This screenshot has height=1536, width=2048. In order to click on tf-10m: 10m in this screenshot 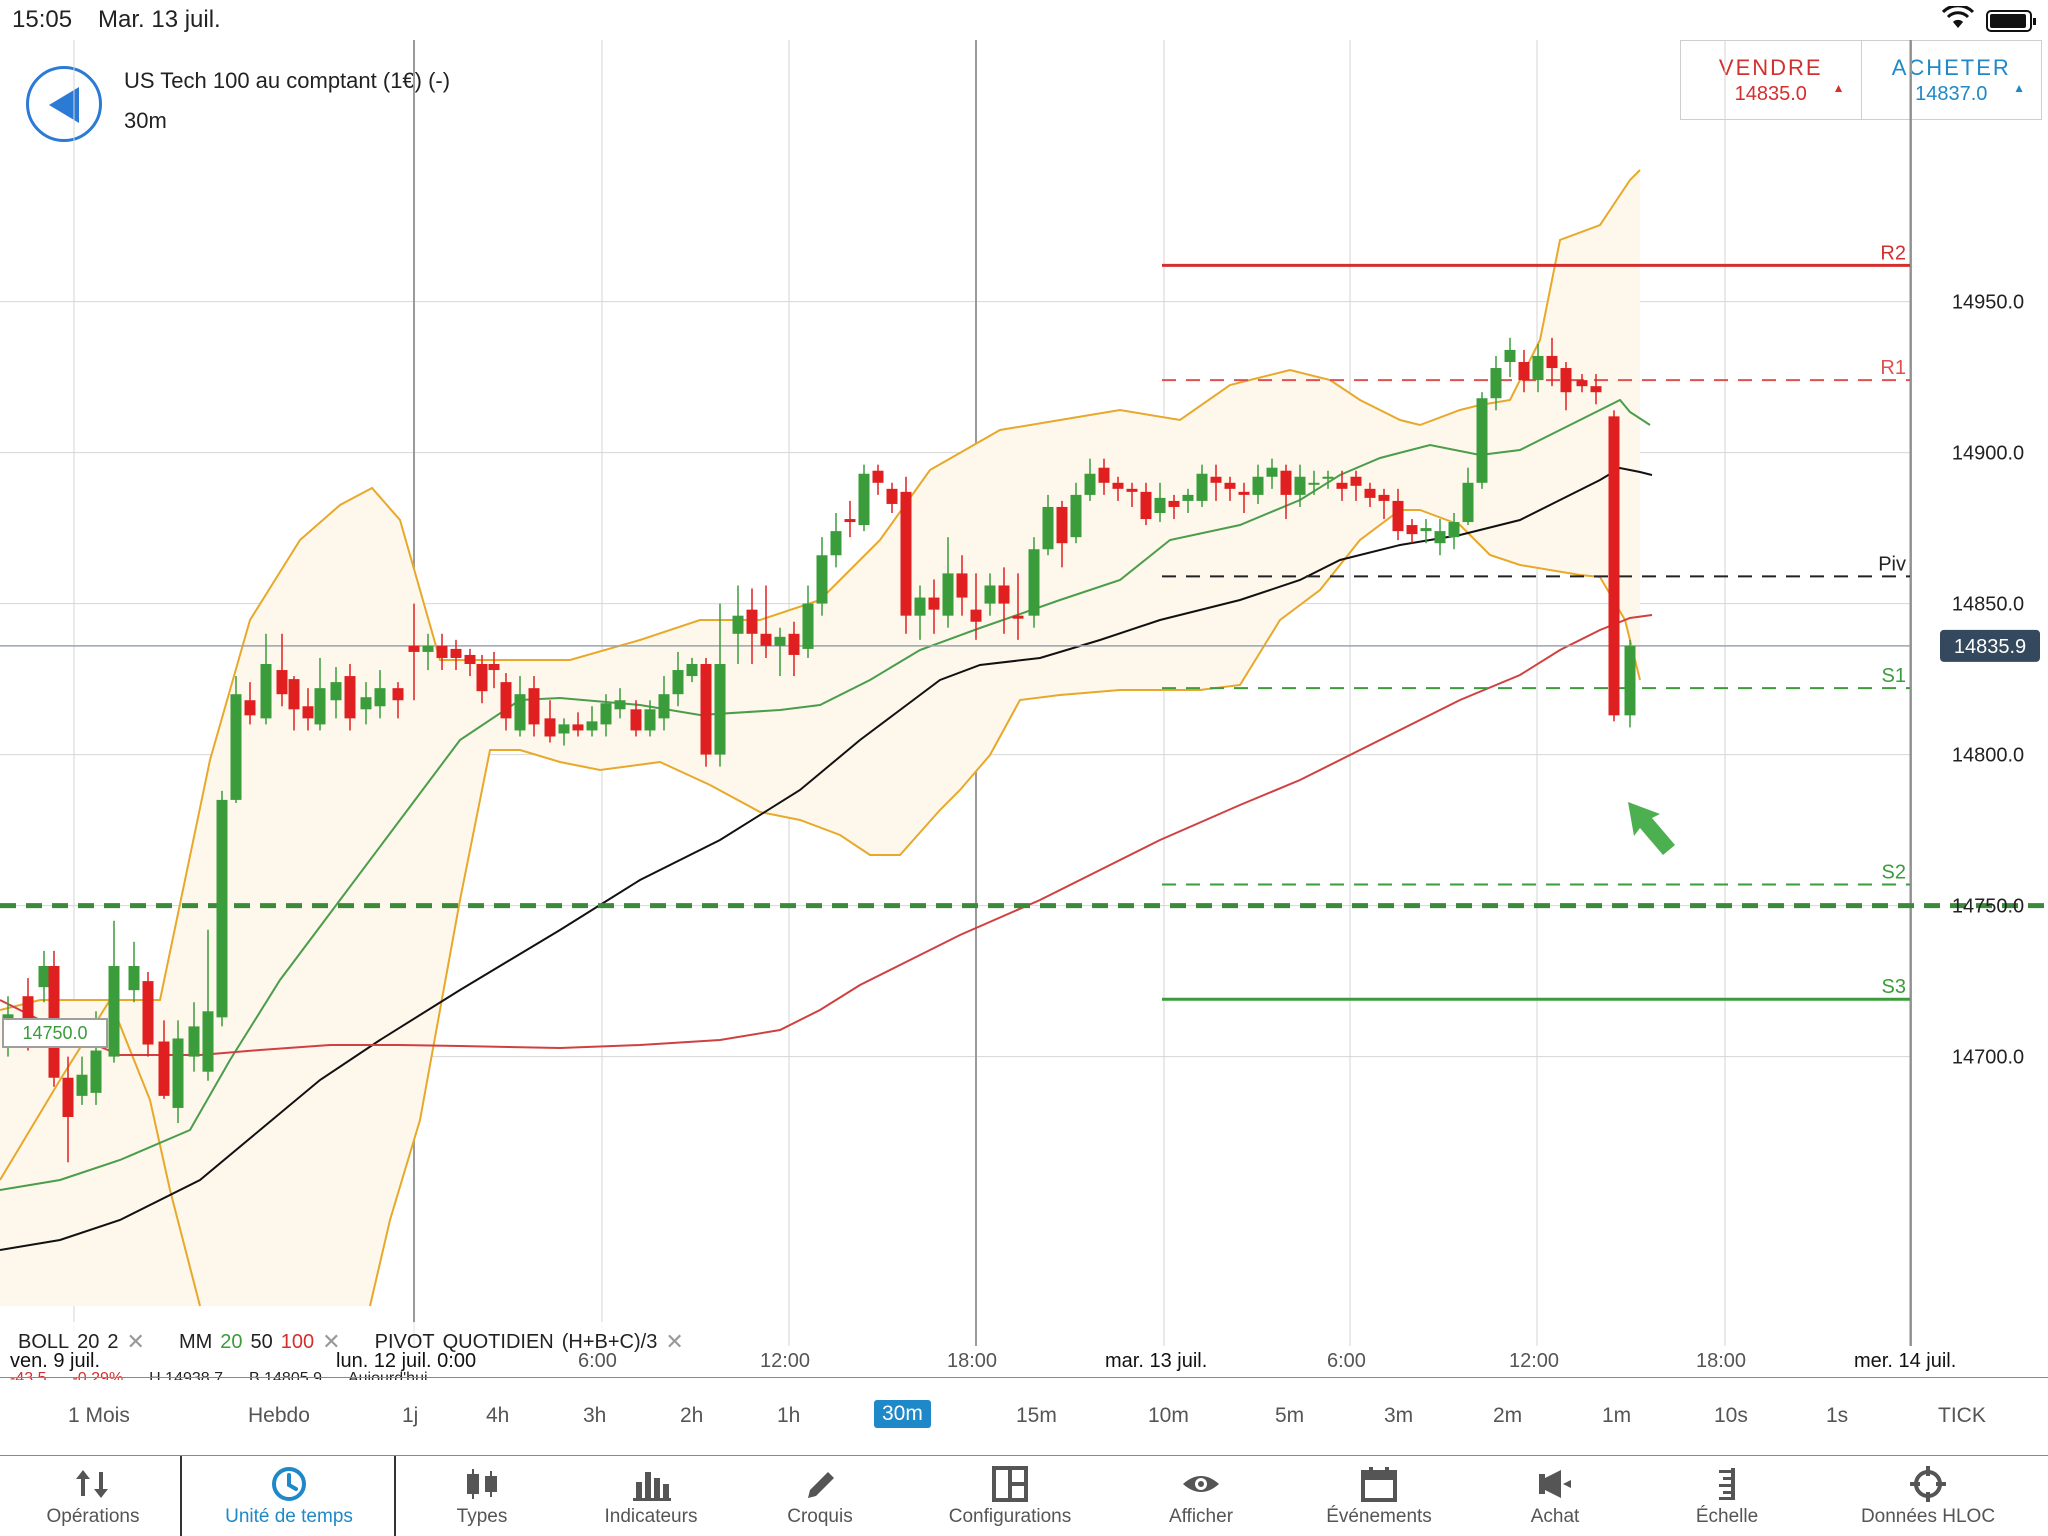, I will do `click(1168, 1415)`.